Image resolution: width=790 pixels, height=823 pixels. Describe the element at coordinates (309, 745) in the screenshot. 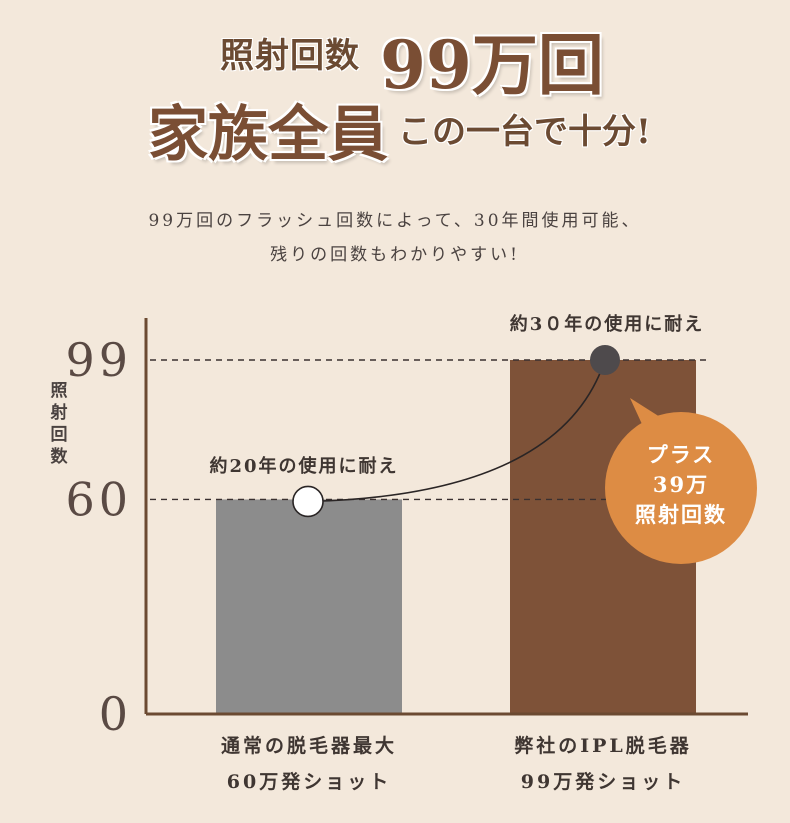

I see `category-label-1-line-1: 通常の脱毛器最大` at that location.